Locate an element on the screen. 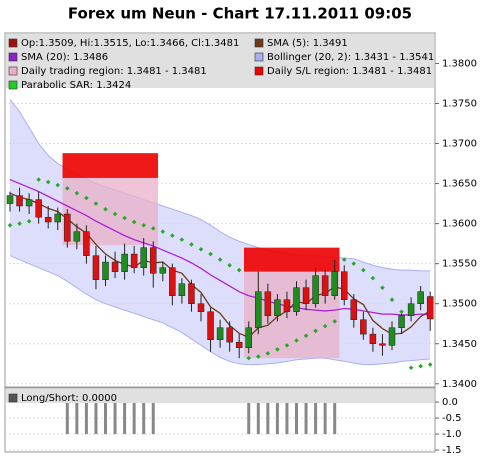 The height and width of the screenshot is (461, 480). y-tick-label: 1.3550 is located at coordinates (459, 264).